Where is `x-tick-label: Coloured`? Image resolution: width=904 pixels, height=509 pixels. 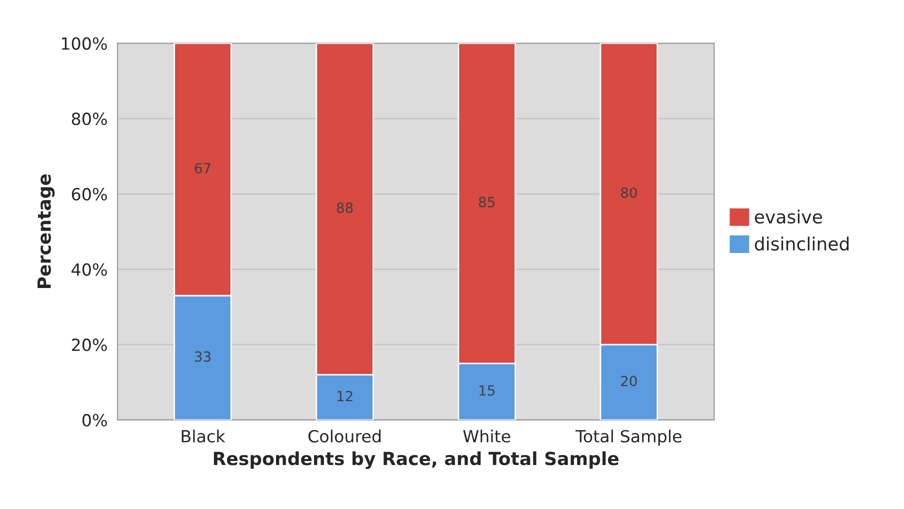 x-tick-label: Coloured is located at coordinates (344, 436).